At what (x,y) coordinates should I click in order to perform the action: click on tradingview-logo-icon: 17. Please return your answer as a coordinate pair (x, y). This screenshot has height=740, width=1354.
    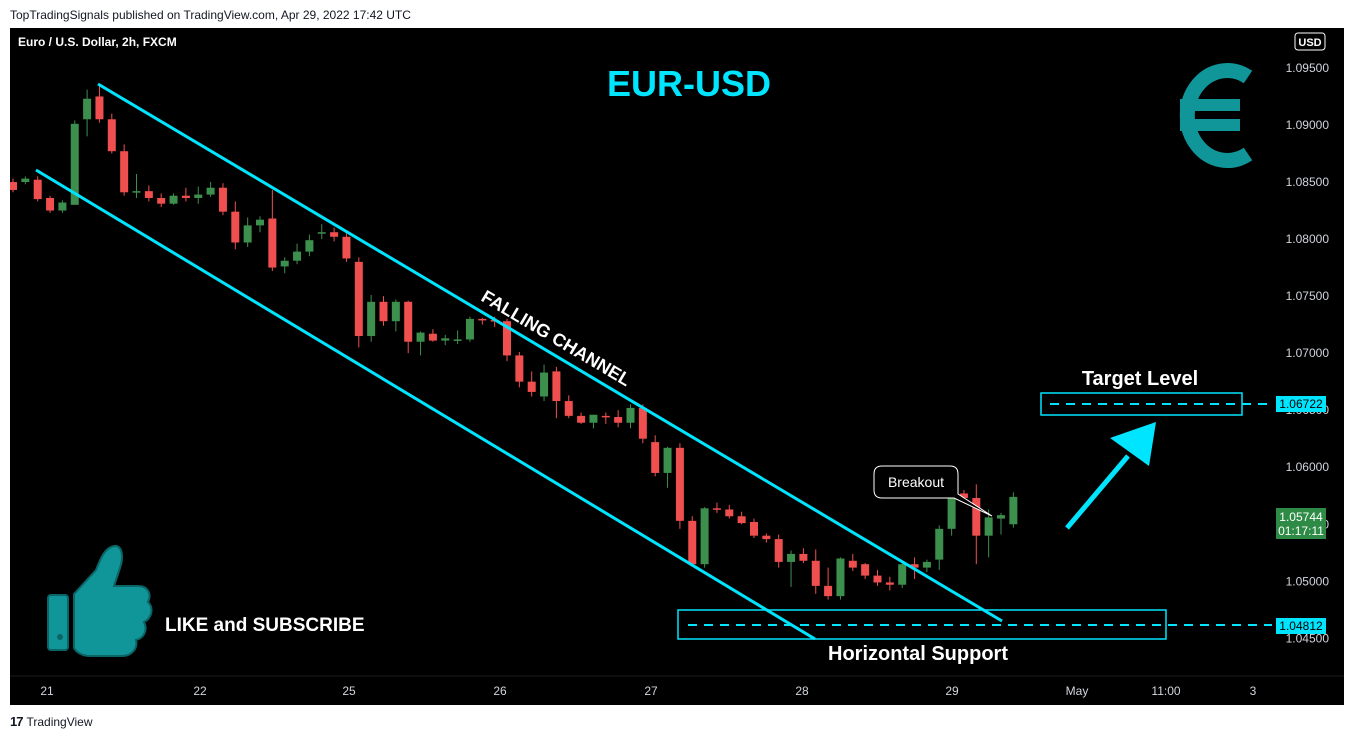
    Looking at the image, I should click on (17, 721).